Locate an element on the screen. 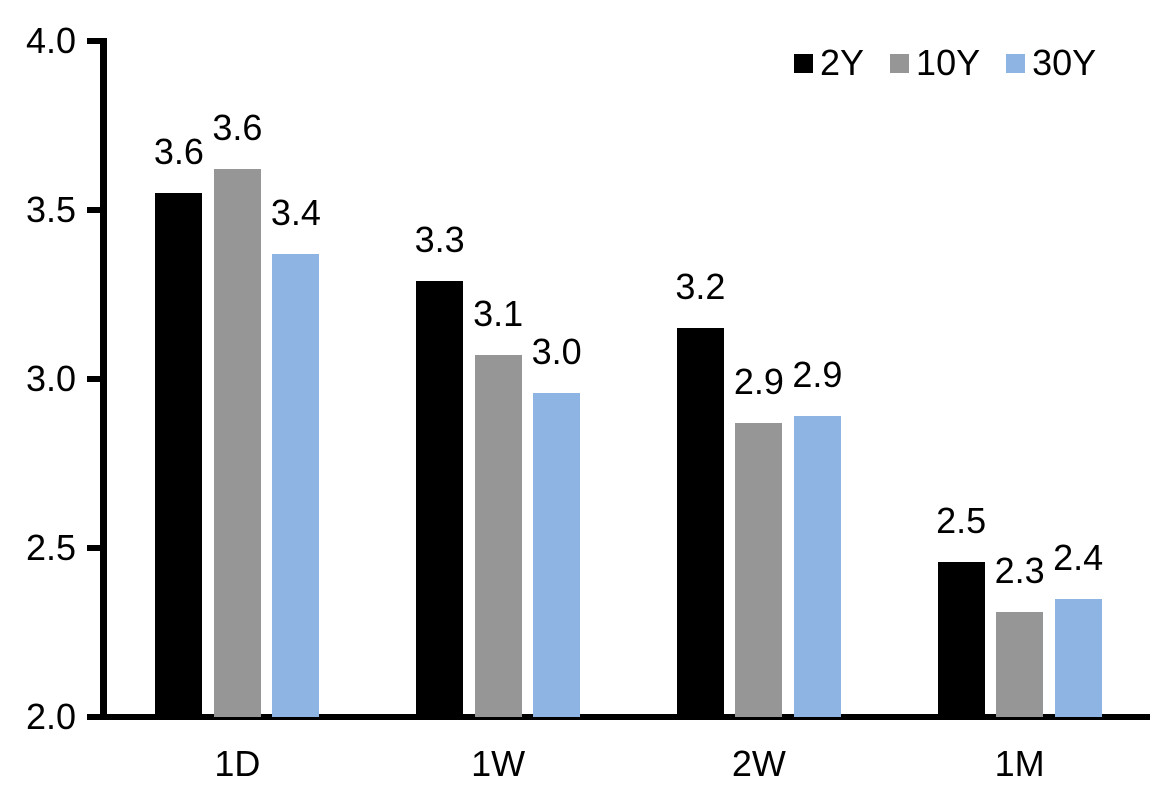  data-label-10y-1m: 2.3 is located at coordinates (1019, 571).